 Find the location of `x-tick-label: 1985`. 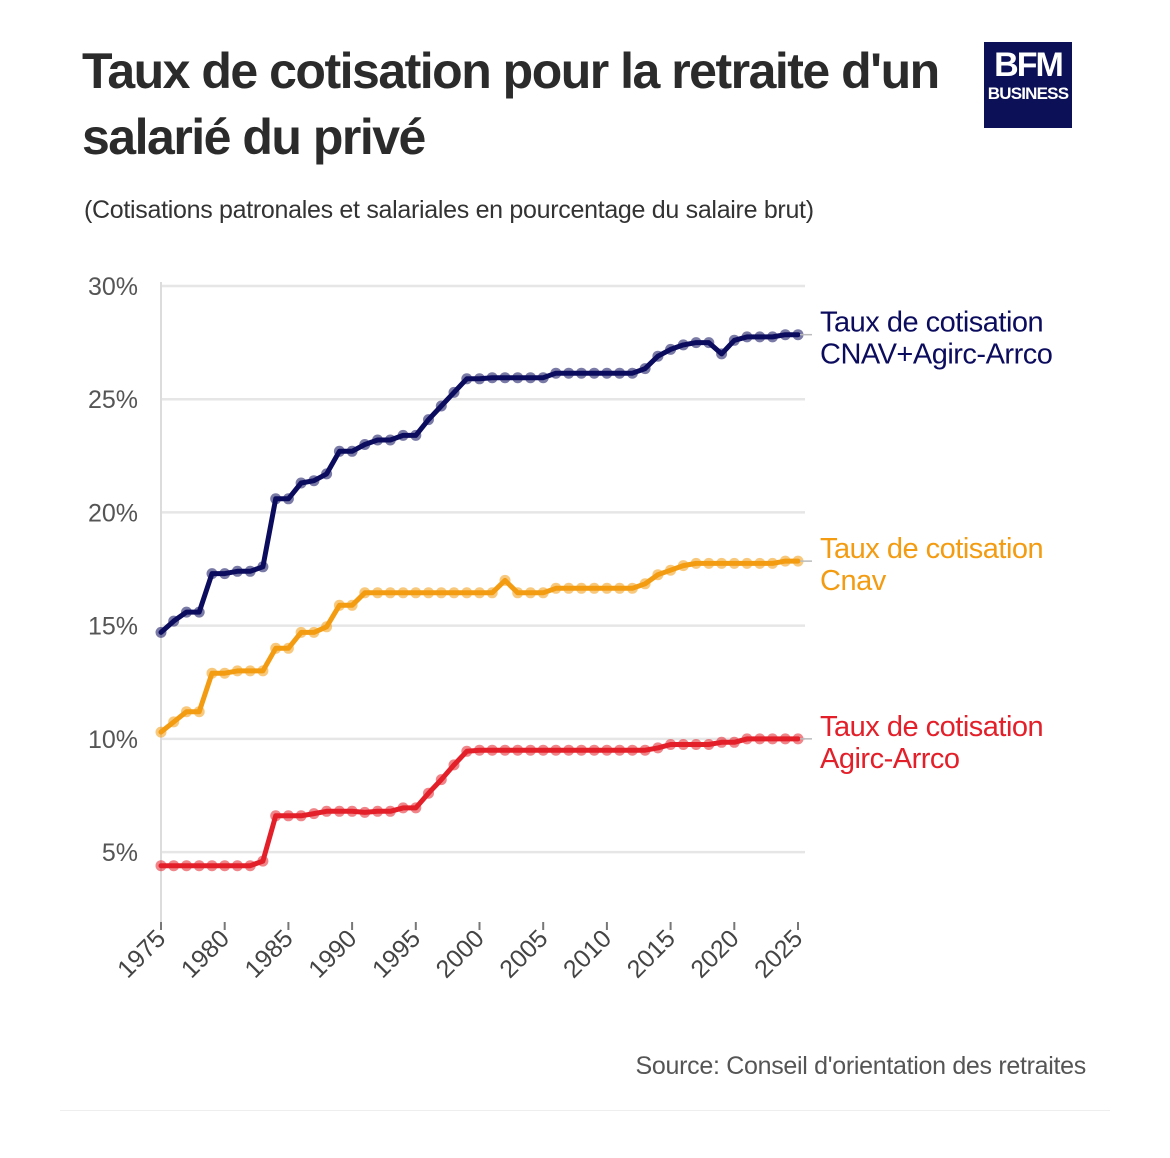

x-tick-label: 1985 is located at coordinates (269, 953).